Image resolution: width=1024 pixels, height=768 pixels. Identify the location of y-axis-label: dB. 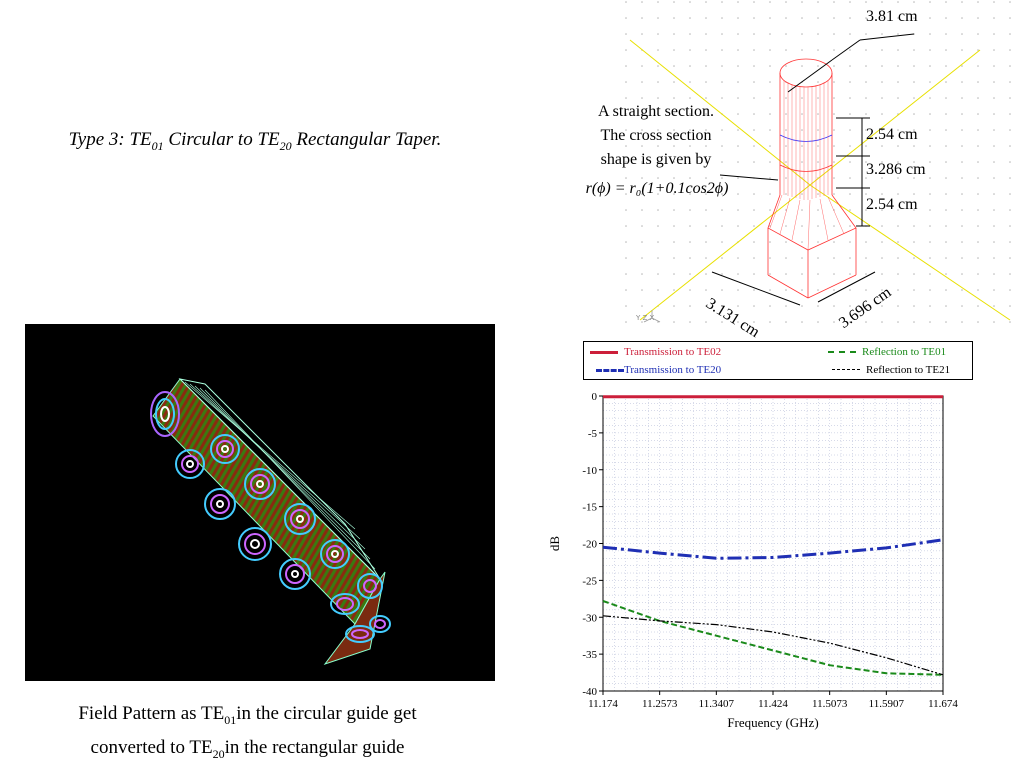
(554, 544).